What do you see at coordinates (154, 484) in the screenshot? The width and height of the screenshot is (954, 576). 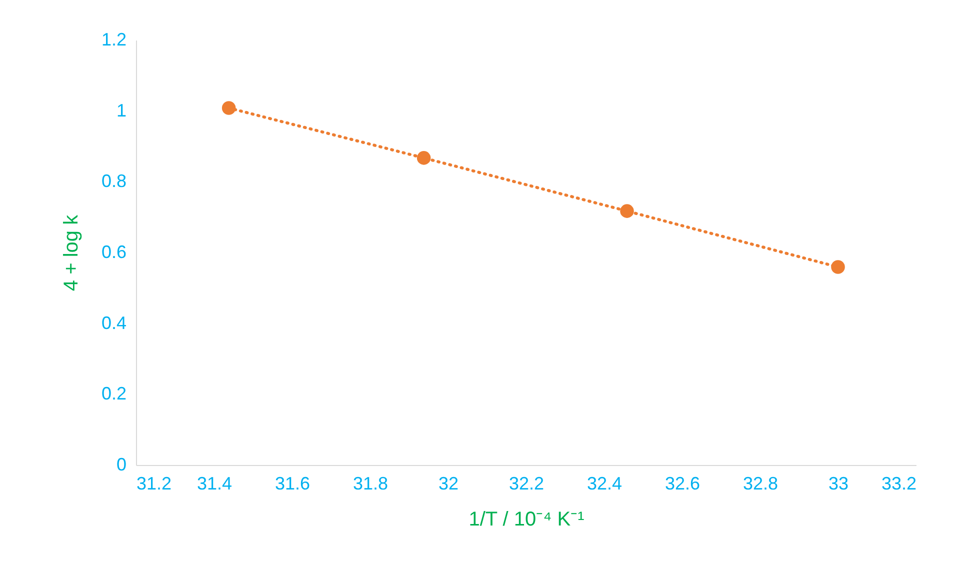 I see `x-tick-label: 31.2` at bounding box center [154, 484].